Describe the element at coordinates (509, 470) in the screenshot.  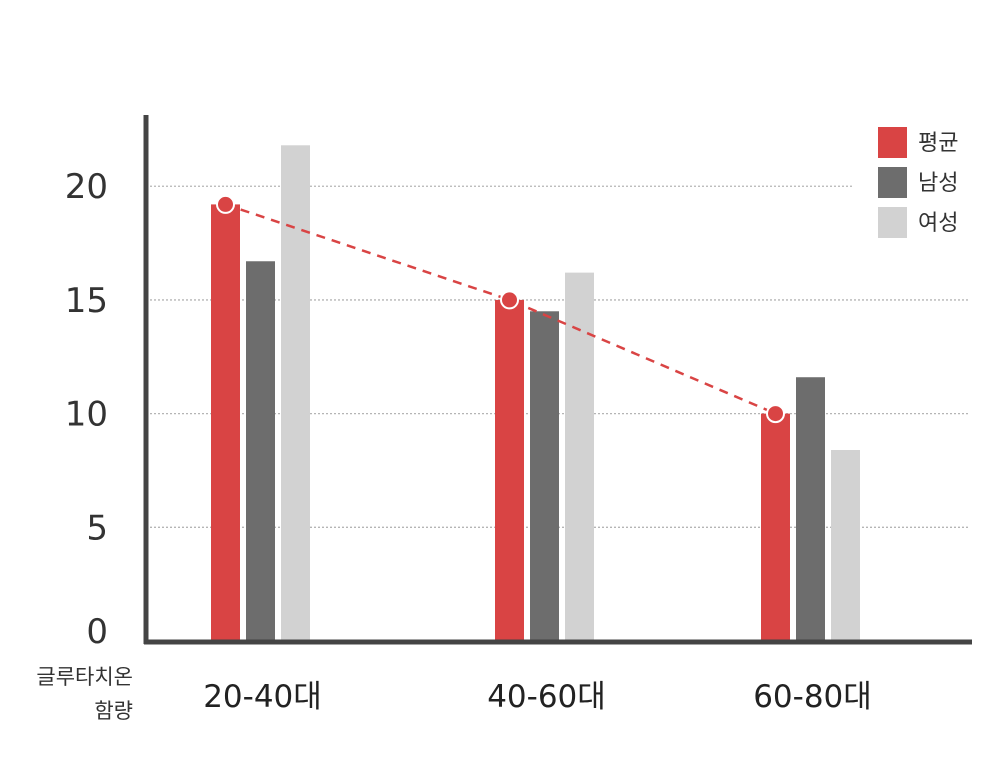
I see `bar-평균-40-60대` at that location.